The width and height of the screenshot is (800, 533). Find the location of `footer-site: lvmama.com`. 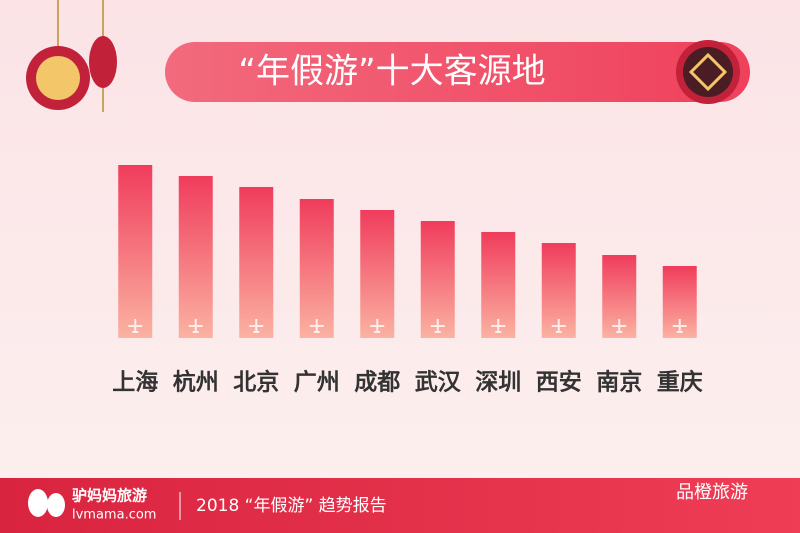

footer-site: lvmama.com is located at coordinates (114, 515).